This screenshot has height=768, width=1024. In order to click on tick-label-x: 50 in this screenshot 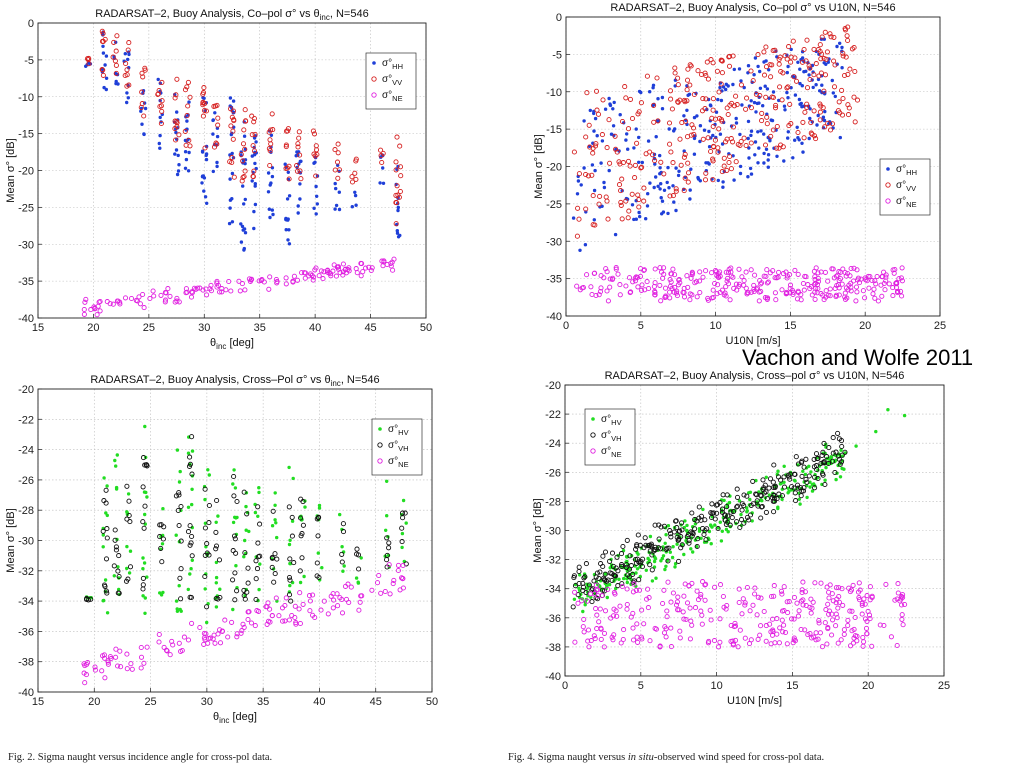, I will do `click(432, 702)`.